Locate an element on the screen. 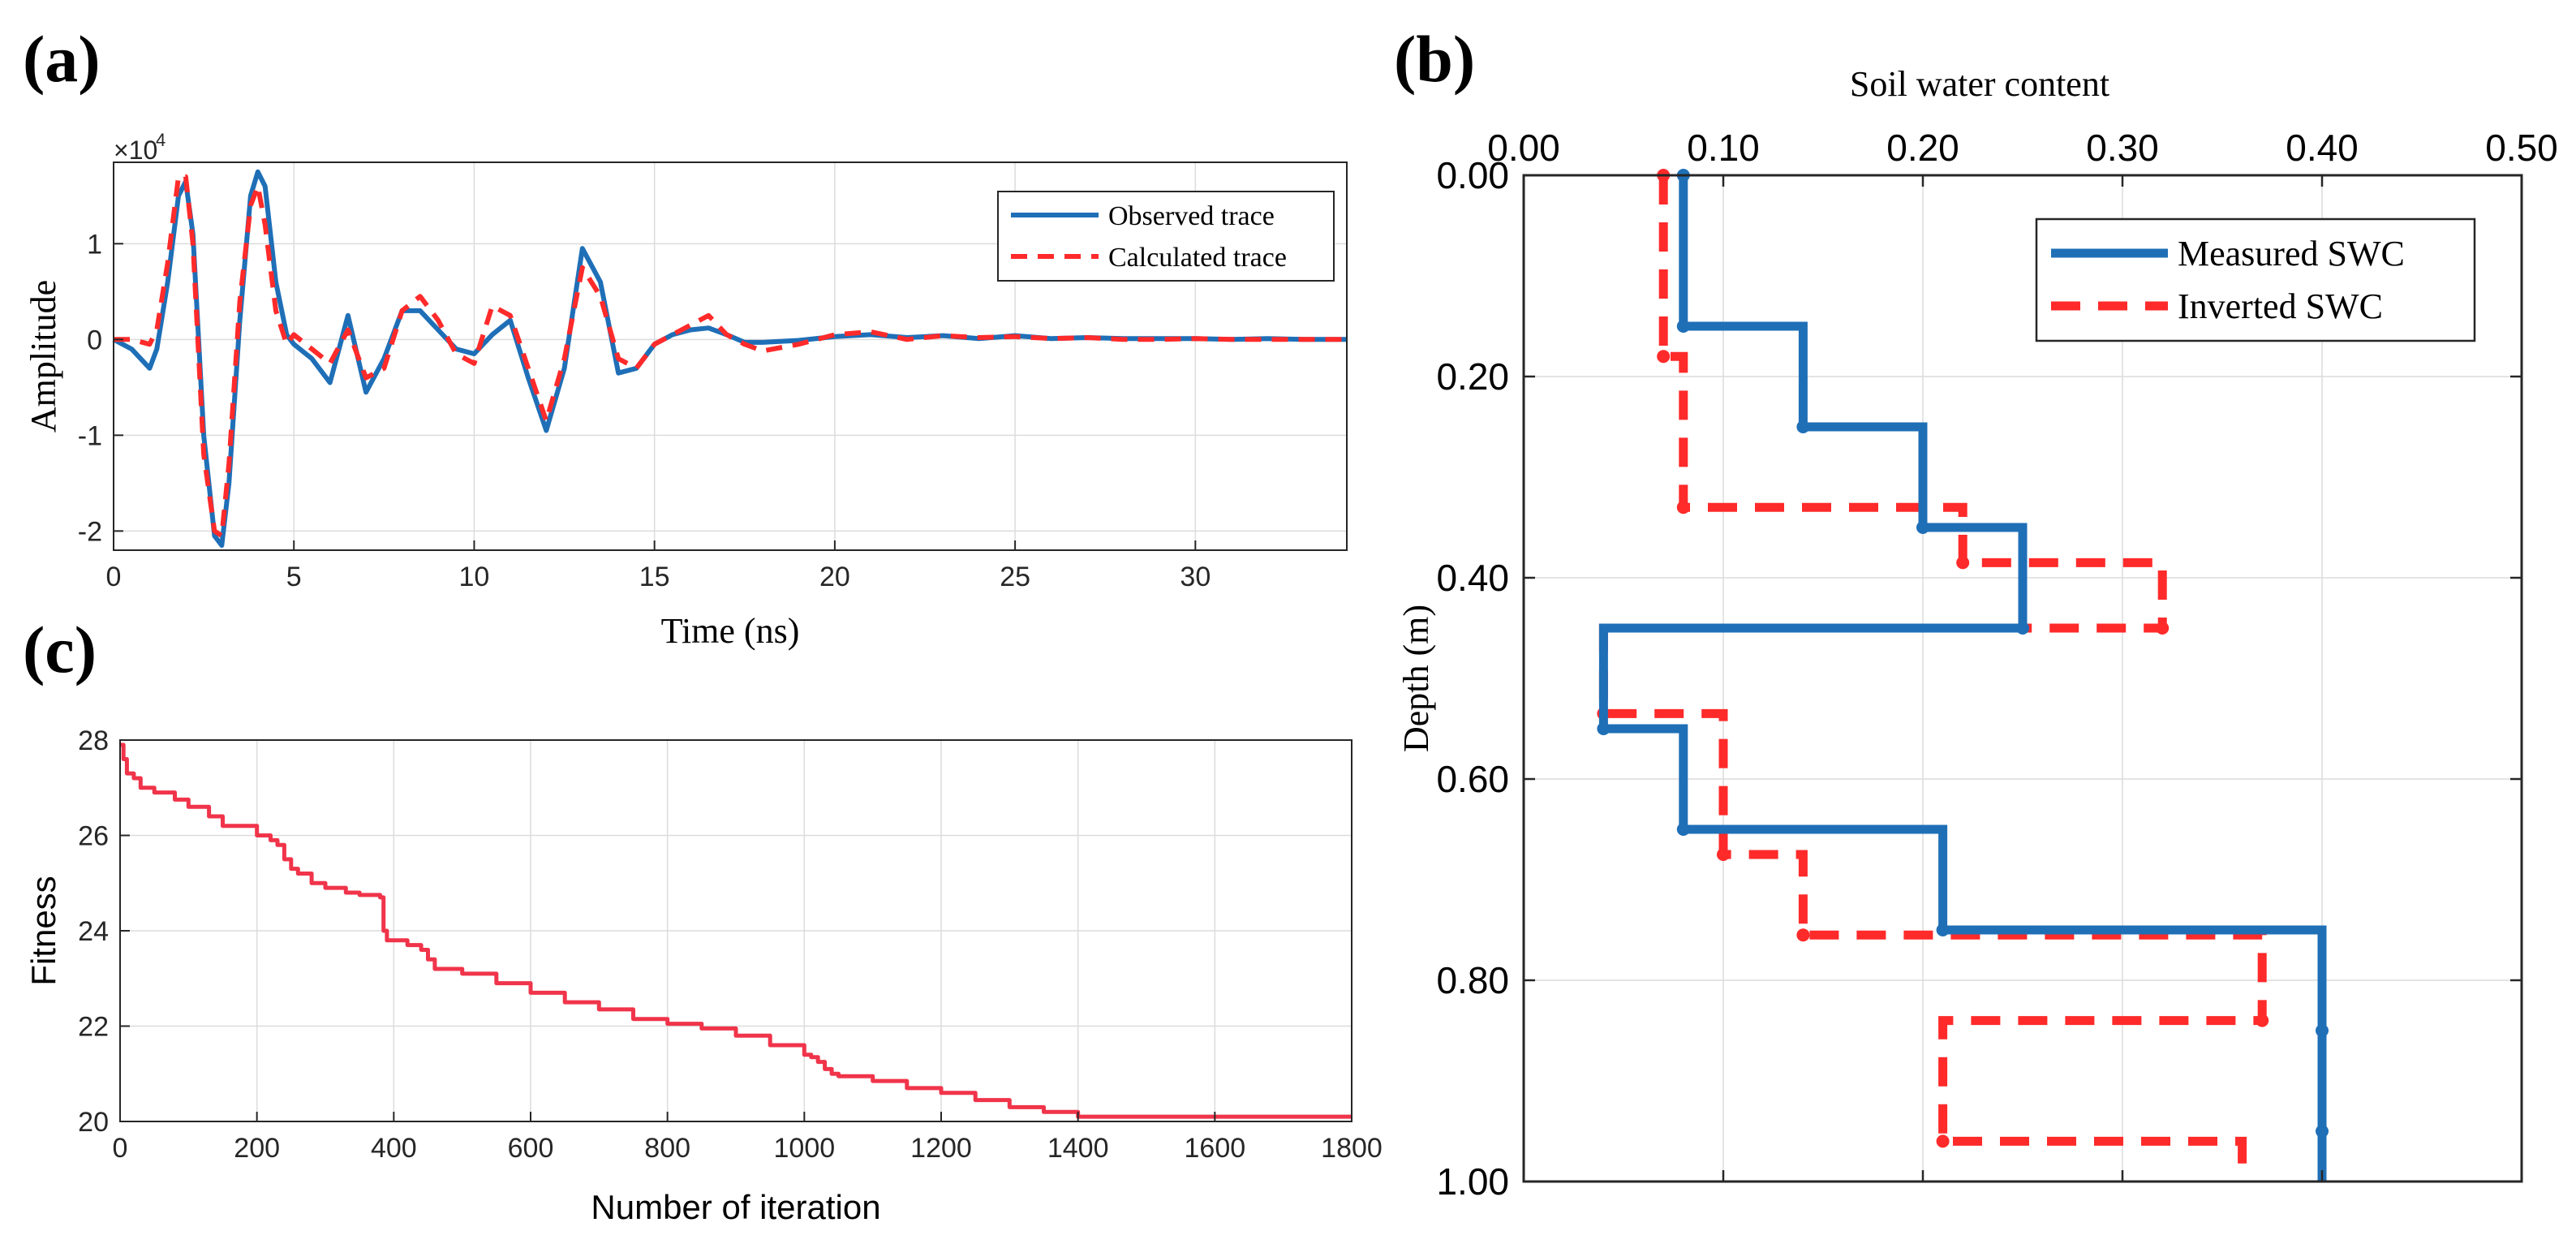  amplitude-legend: Observed trace Calculated trace is located at coordinates (1166, 236).